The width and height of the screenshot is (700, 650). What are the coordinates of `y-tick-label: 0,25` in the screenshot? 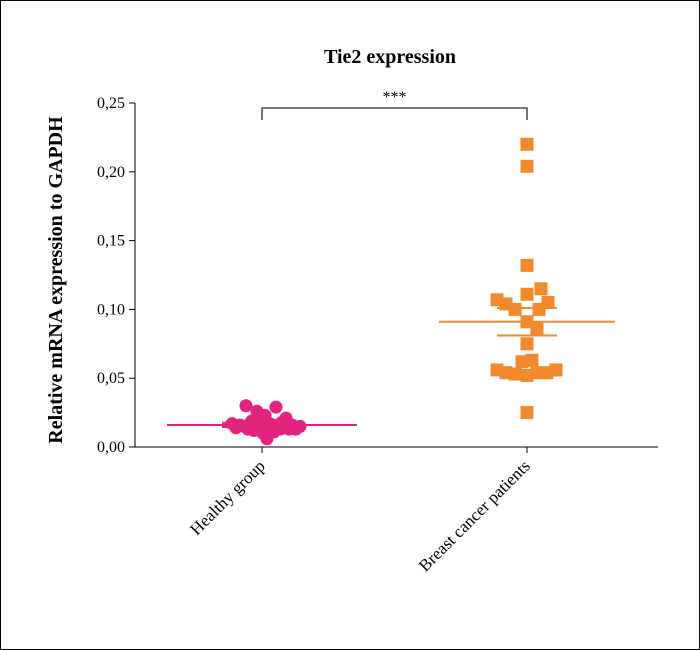 It's located at (111, 103).